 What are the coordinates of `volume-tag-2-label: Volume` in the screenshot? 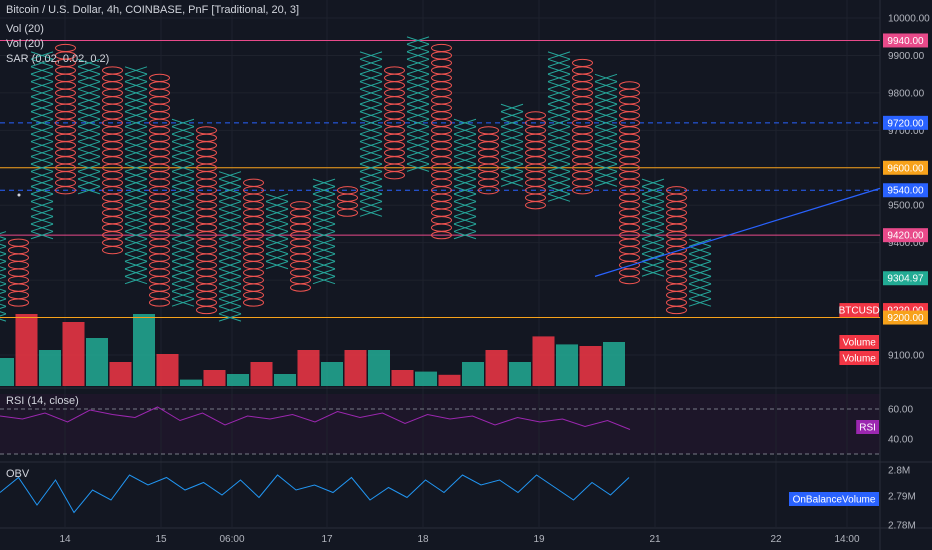 It's located at (860, 359).